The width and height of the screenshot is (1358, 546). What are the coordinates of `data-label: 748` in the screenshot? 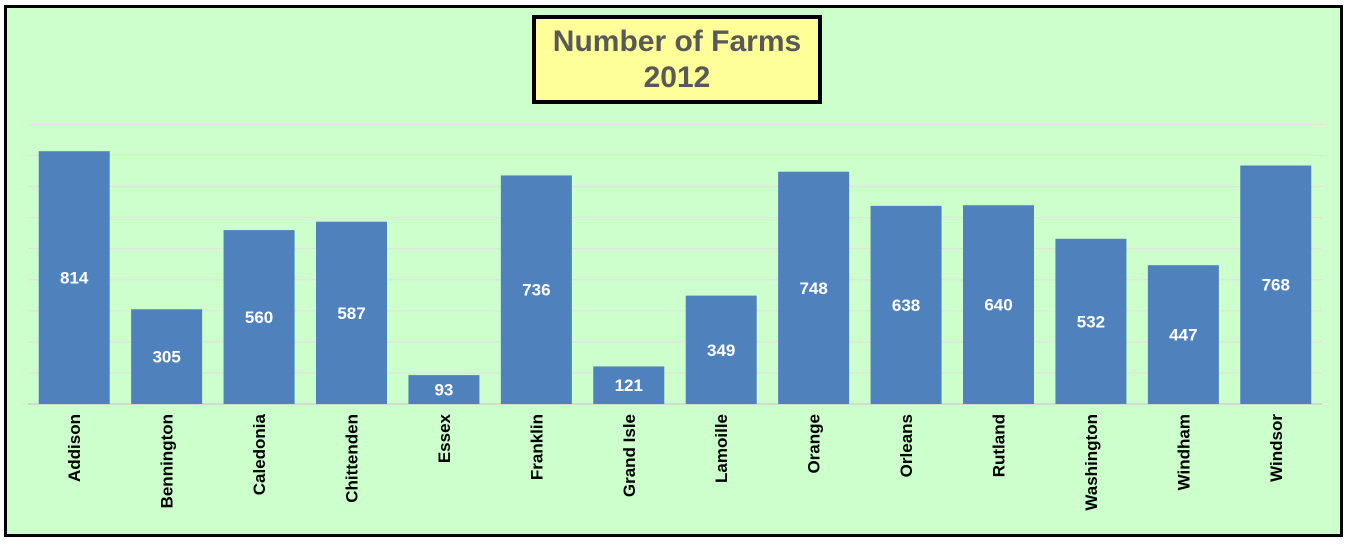 It's located at (813, 288).